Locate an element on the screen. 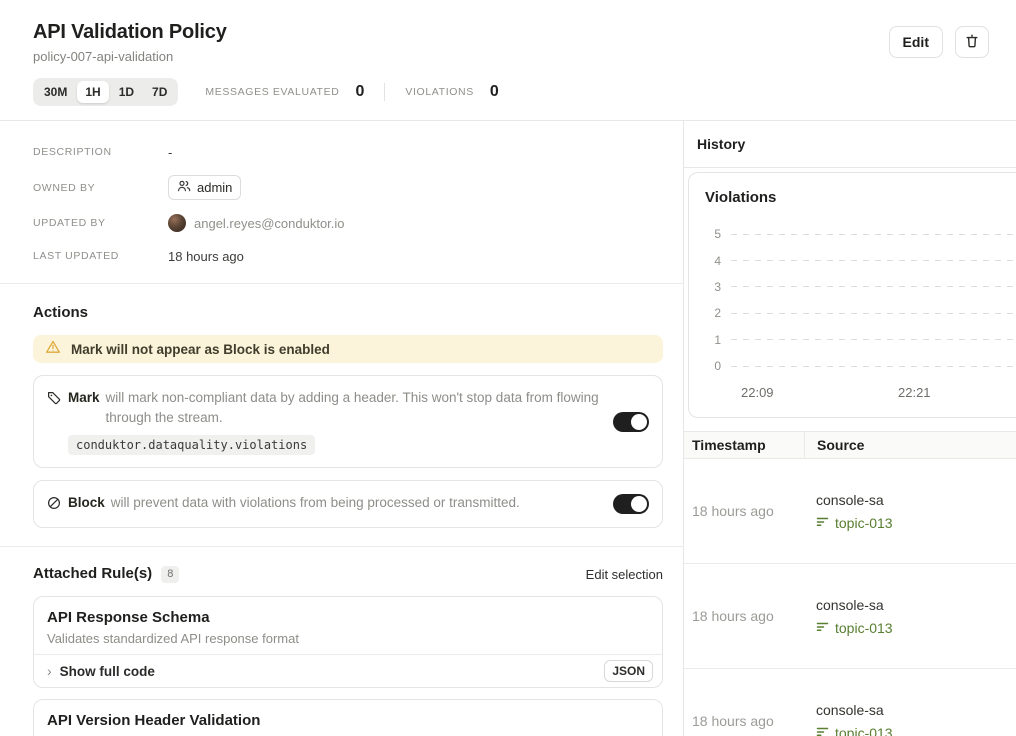 The height and width of the screenshot is (736, 1016). y-tick: 0 is located at coordinates (717, 366).